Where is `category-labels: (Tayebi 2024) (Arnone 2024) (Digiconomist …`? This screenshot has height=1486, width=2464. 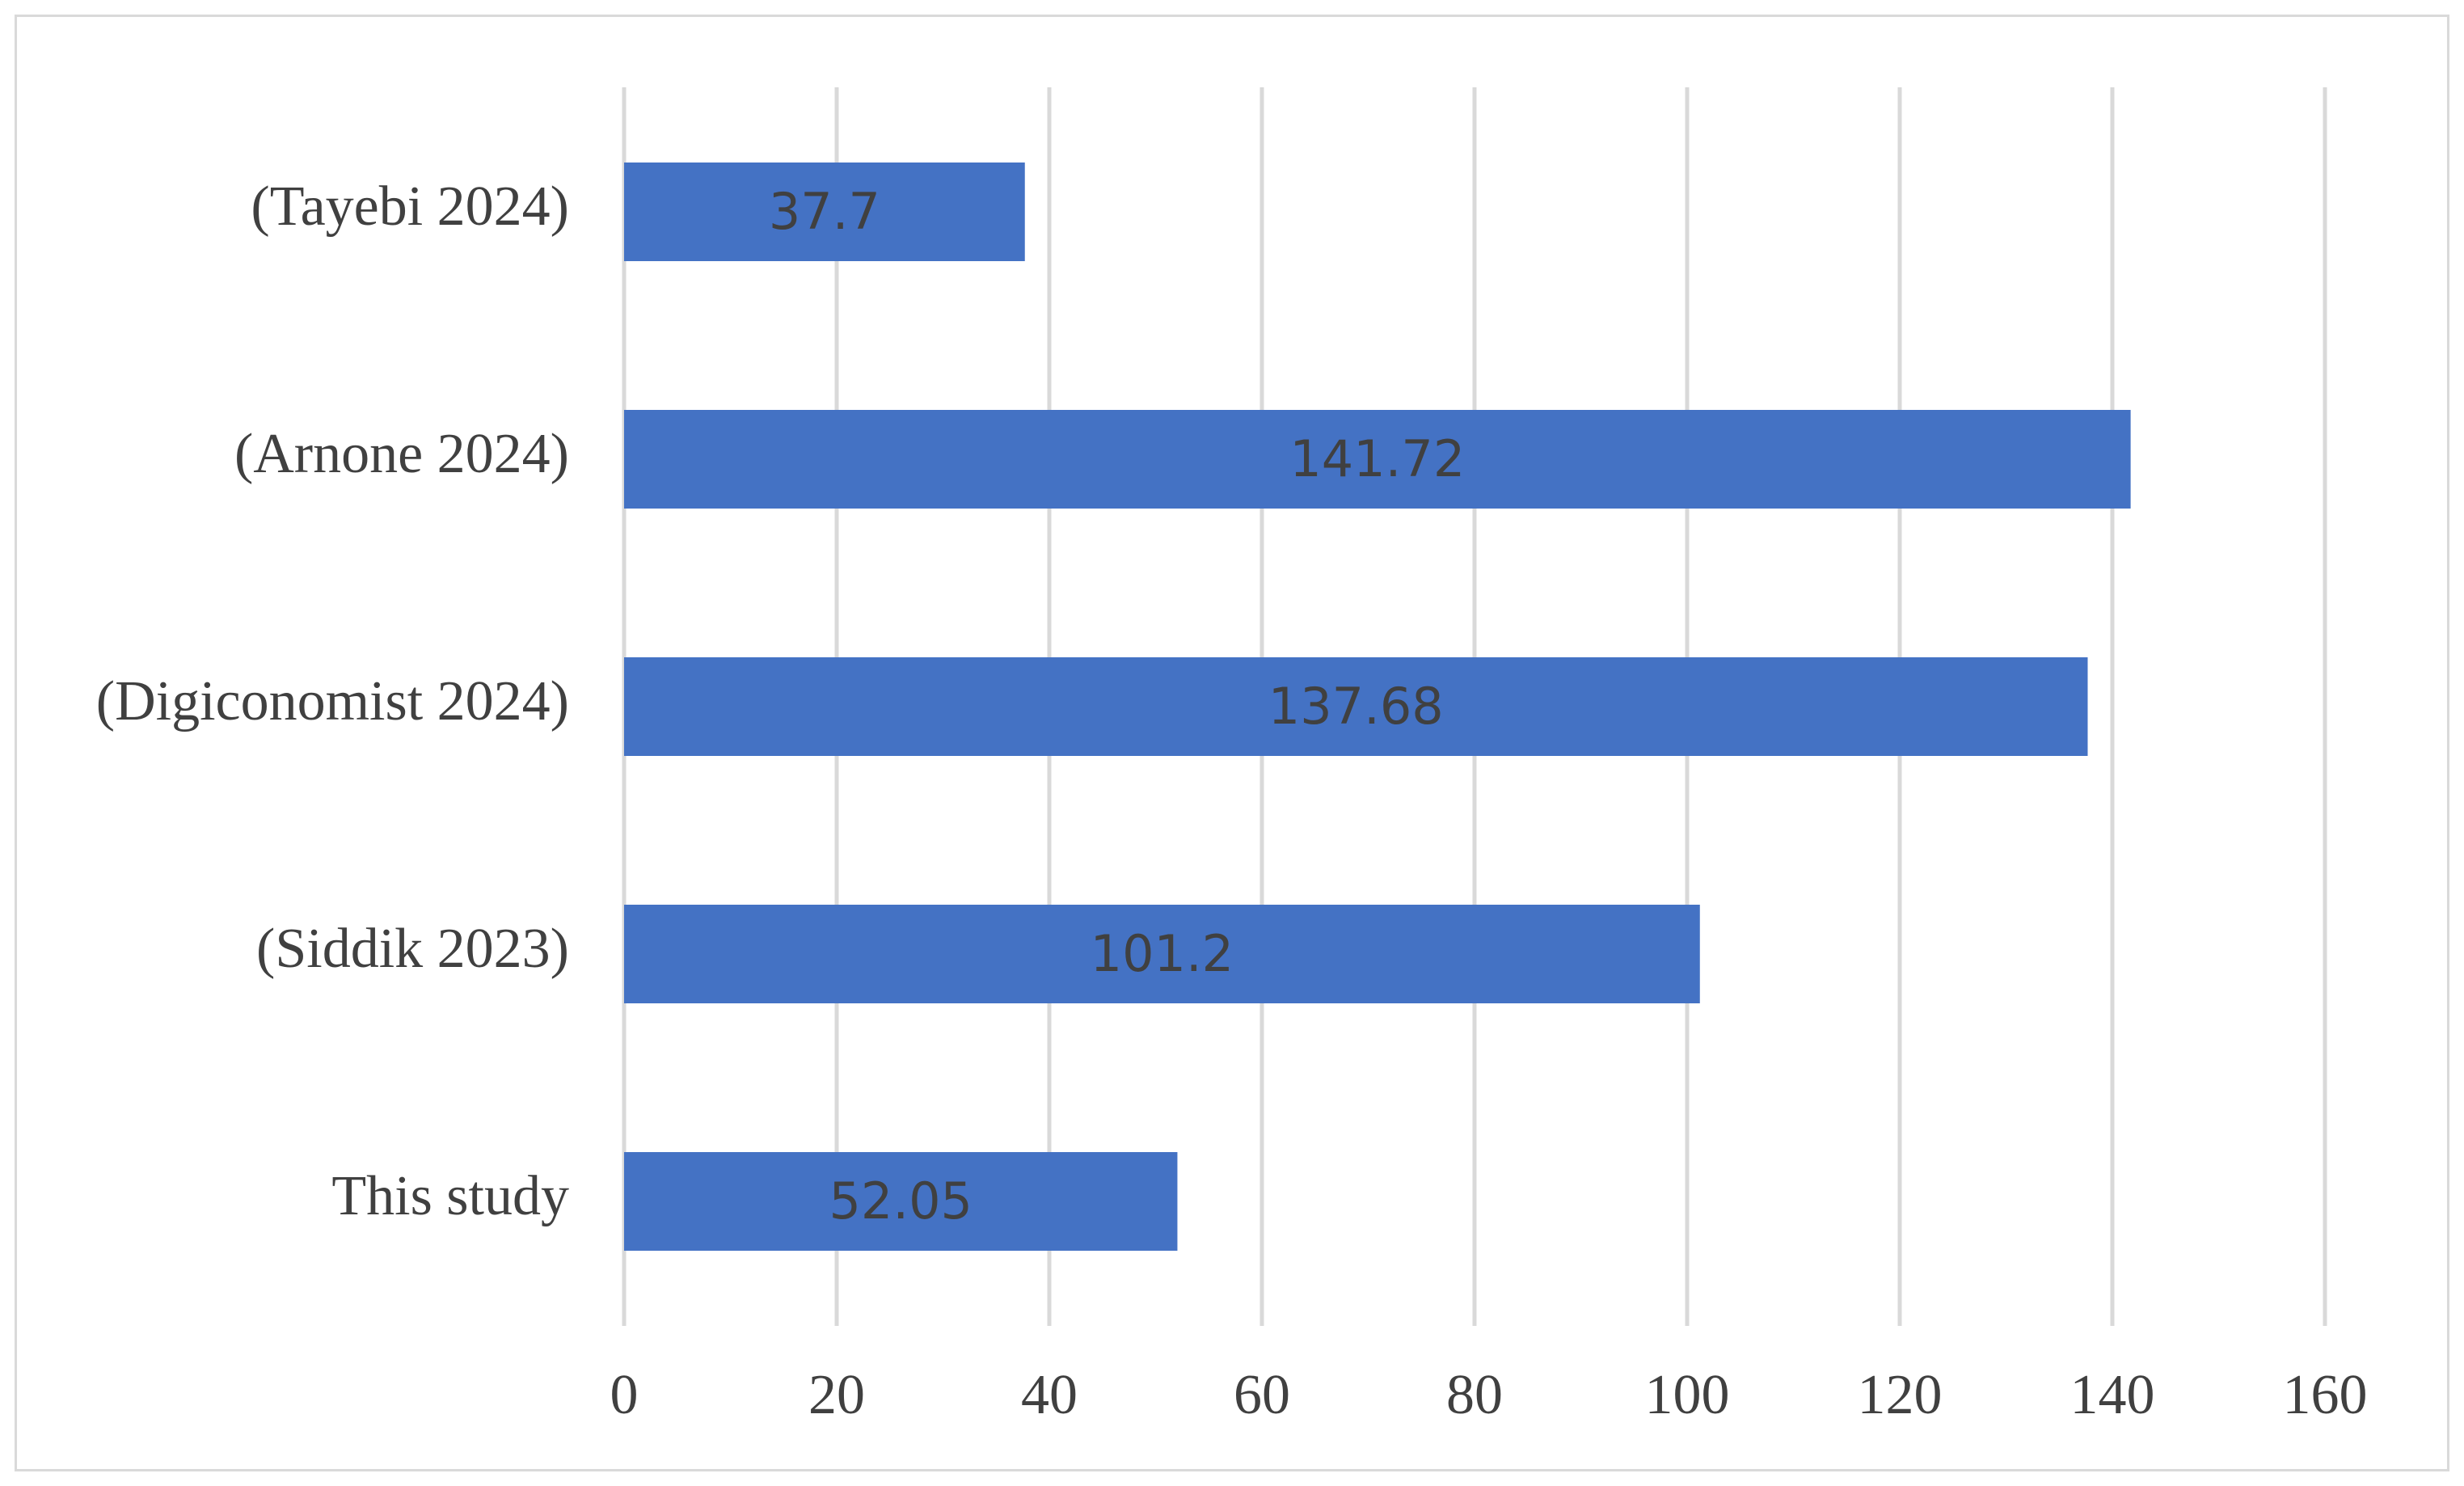
category-labels: (Tayebi 2024) (Arnone 2024) (Digiconomist … is located at coordinates (333, 701).